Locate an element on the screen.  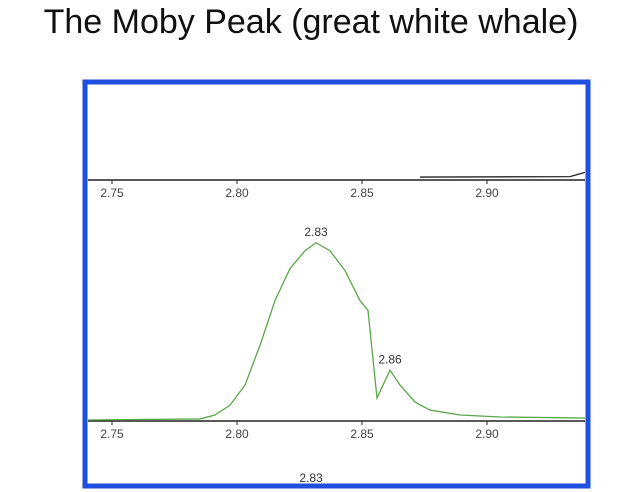
cropped-label: 2.83 is located at coordinates (311, 478).